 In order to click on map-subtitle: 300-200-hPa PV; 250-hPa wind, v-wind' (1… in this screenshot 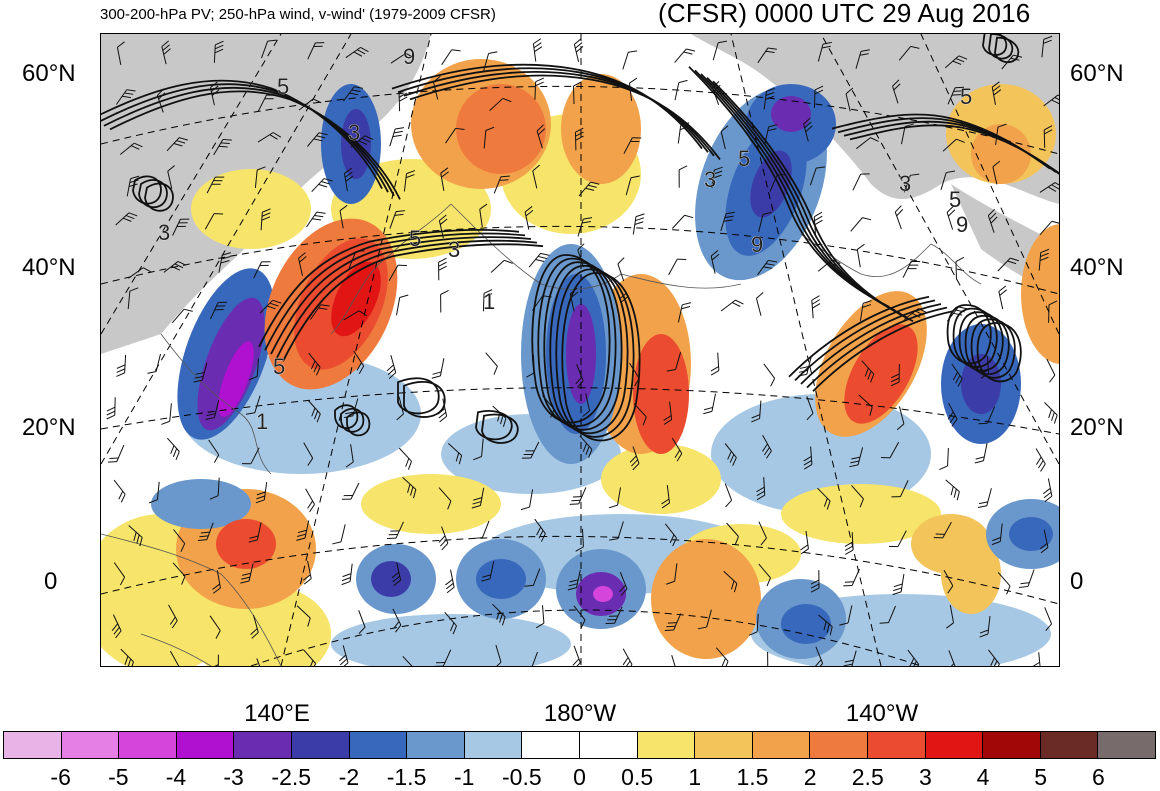, I will do `click(298, 14)`.